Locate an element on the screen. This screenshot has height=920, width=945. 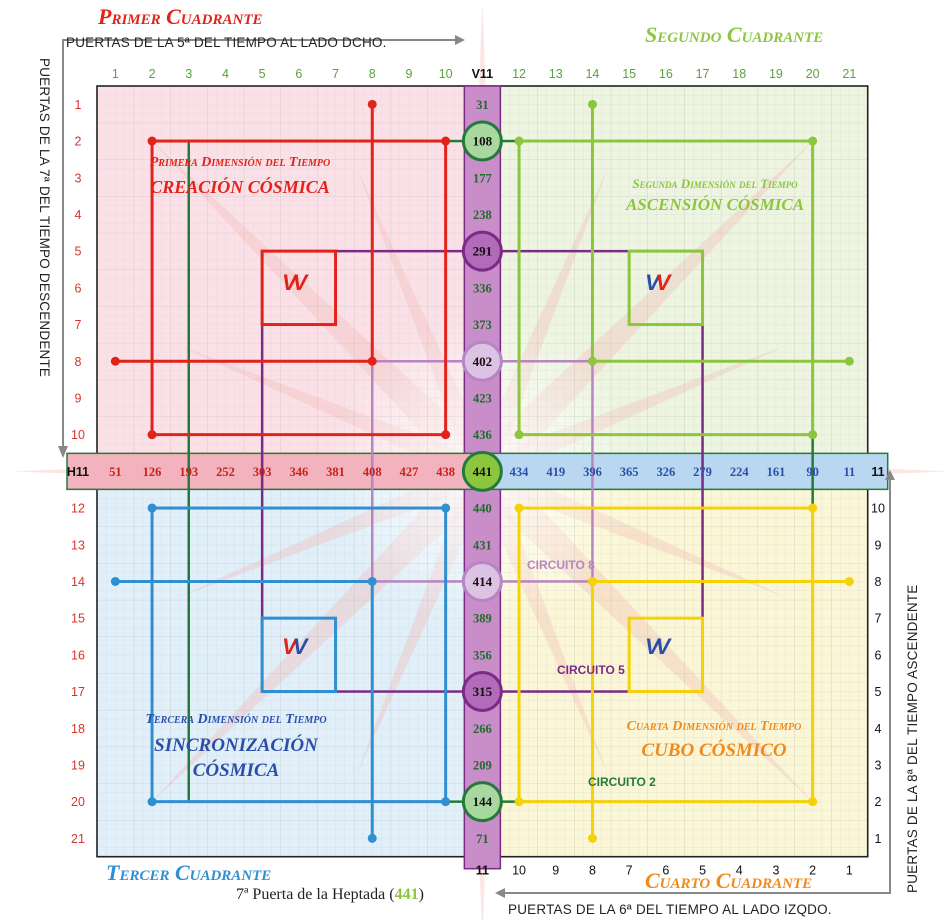
top-column-number: 8 is located at coordinates (372, 74).